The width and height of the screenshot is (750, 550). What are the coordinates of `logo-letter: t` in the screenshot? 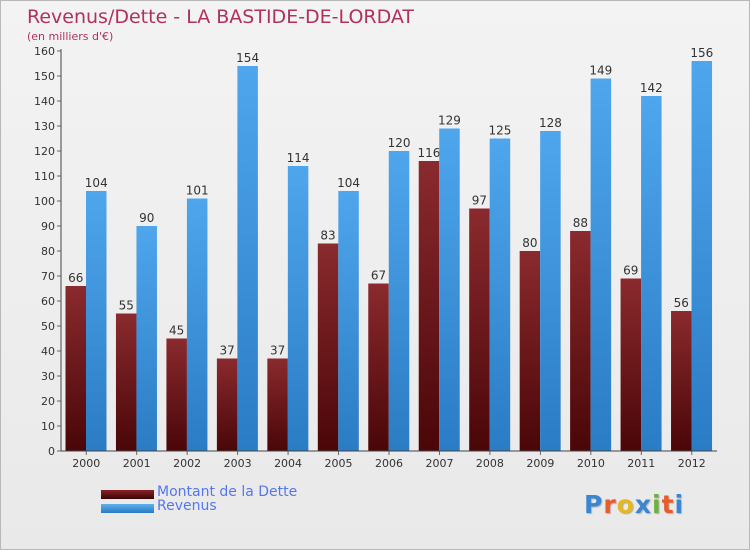 It's located at (668, 504).